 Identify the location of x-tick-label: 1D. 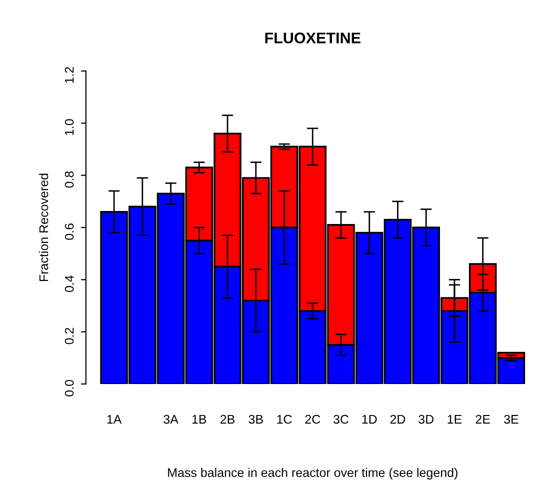
(369, 419).